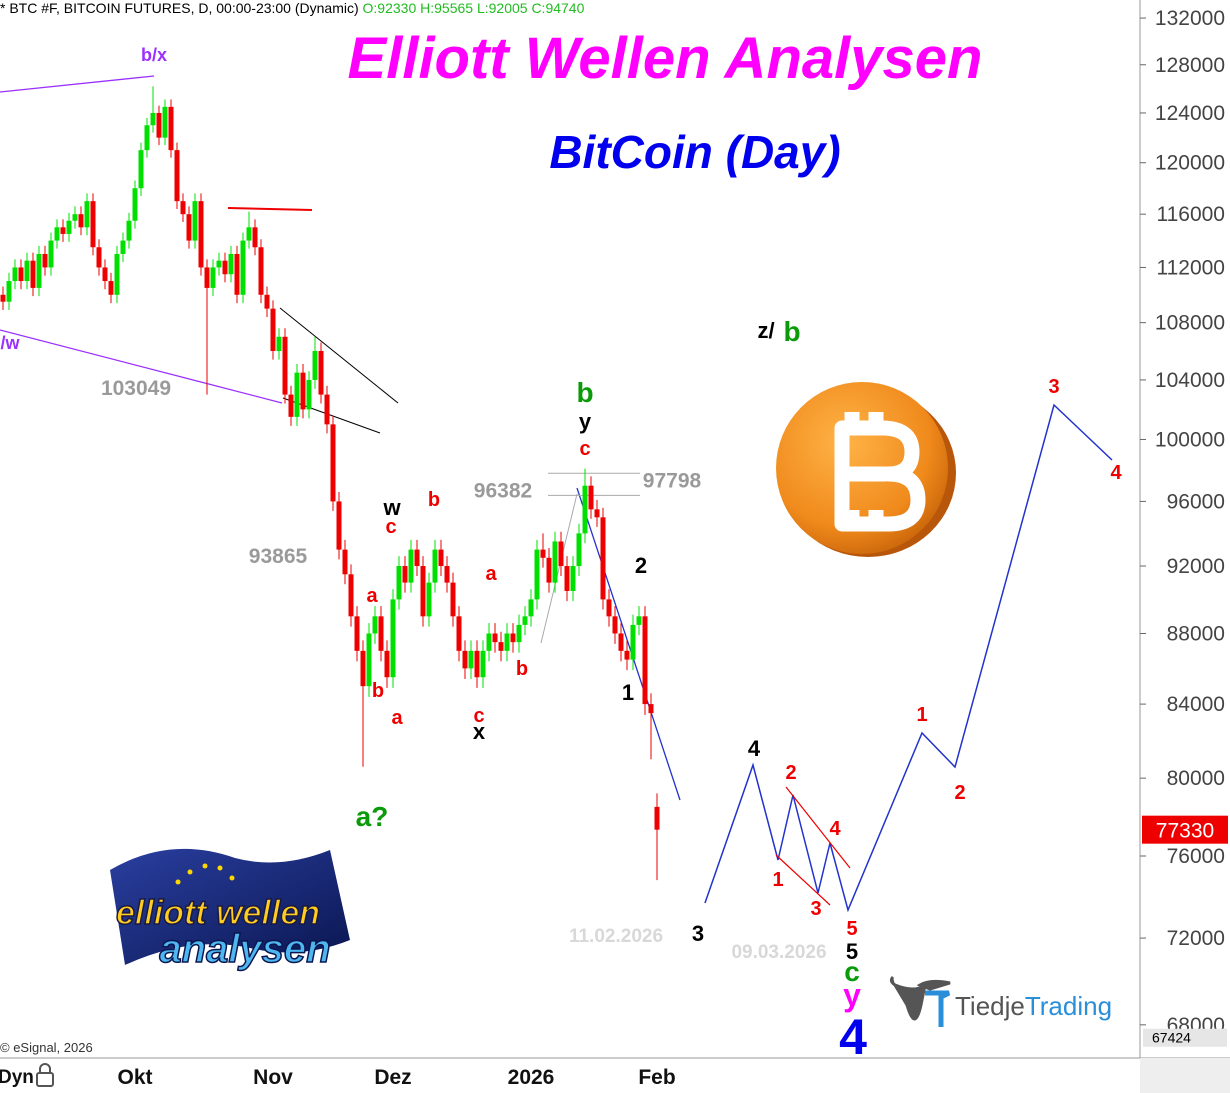 Image resolution: width=1230 pixels, height=1093 pixels. Describe the element at coordinates (1190, 214) in the screenshot. I see `y-tick-label: 116000` at that location.